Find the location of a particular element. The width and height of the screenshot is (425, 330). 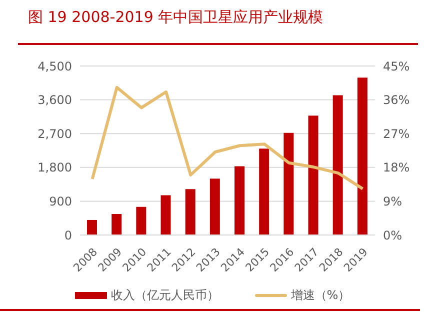

y-tick-label: 1,800 is located at coordinates (55, 167).